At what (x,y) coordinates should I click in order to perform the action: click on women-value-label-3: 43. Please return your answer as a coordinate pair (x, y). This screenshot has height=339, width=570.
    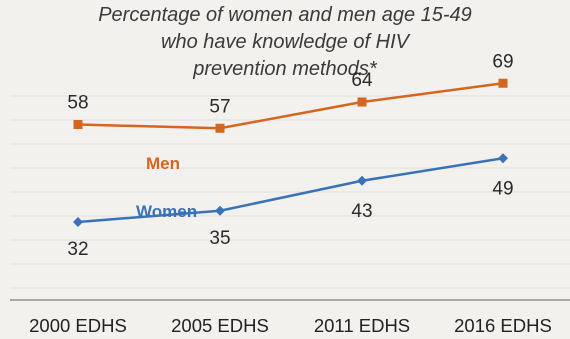
    Looking at the image, I should click on (361, 211).